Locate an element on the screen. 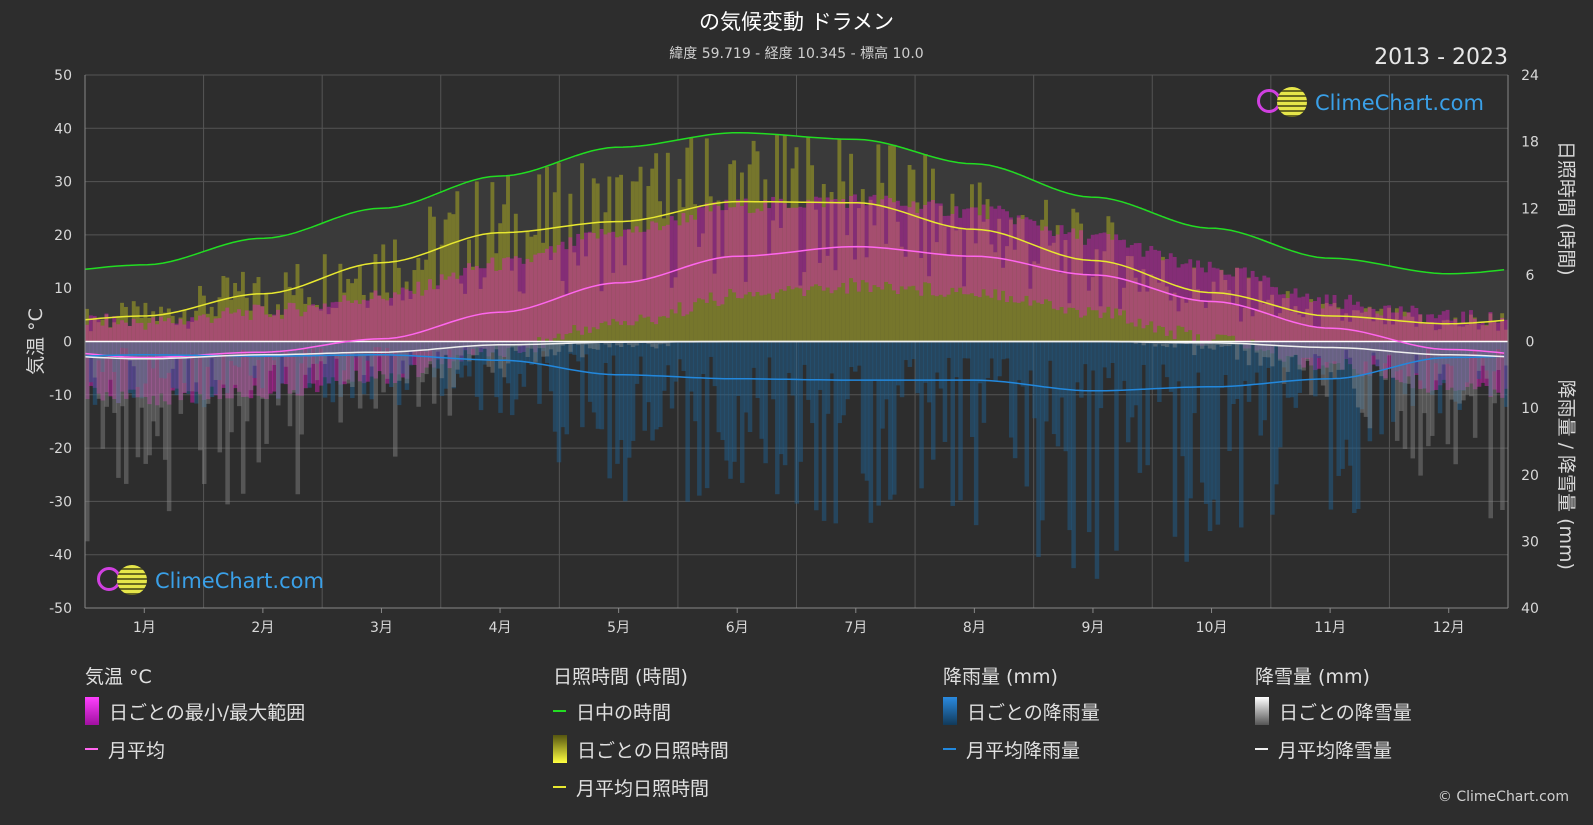 The image size is (1593, 825). temp-range-swatch is located at coordinates (92, 711).